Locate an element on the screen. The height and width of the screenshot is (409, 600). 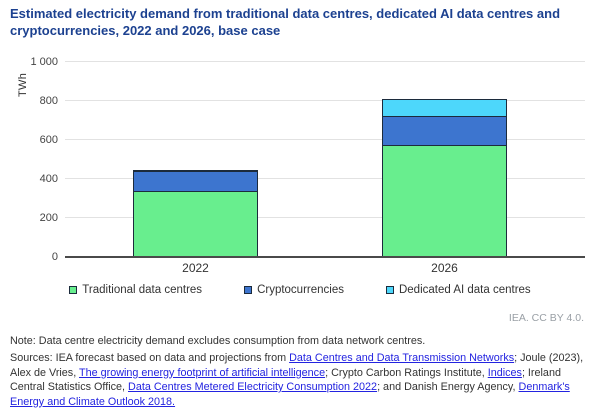
y-tick-label: 800 is located at coordinates (48, 101).